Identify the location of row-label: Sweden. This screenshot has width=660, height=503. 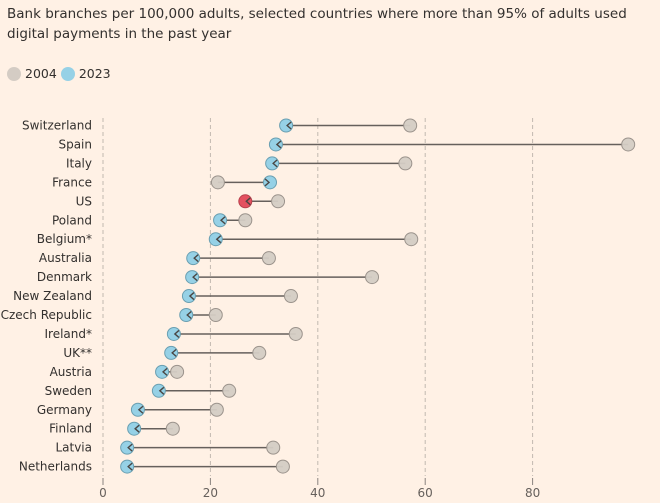
(68, 391).